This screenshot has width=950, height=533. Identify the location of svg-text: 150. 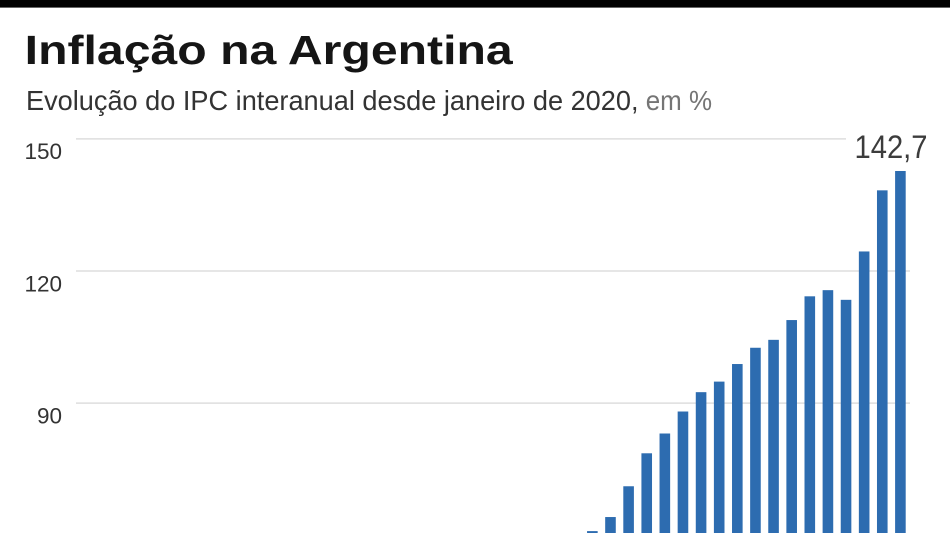
(43, 151).